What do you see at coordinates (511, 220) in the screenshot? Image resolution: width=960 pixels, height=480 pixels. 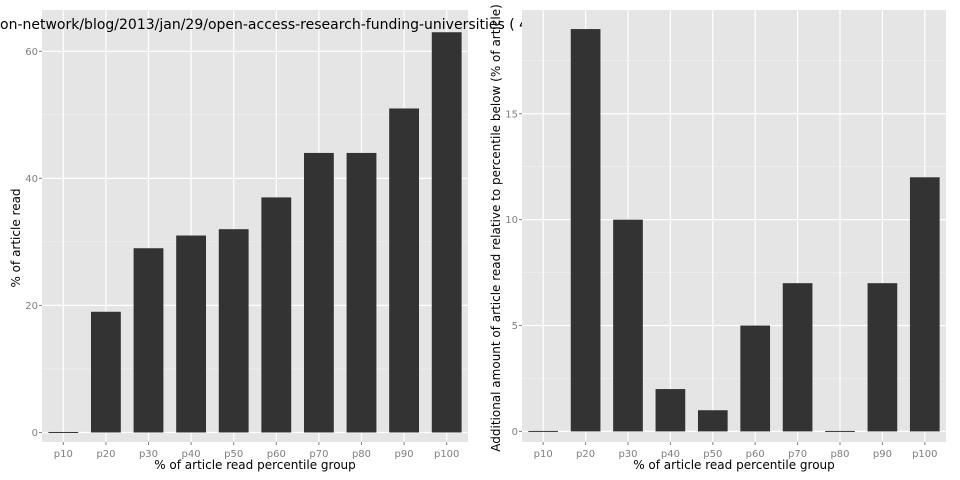 I see `y-tick-label: 10` at bounding box center [511, 220].